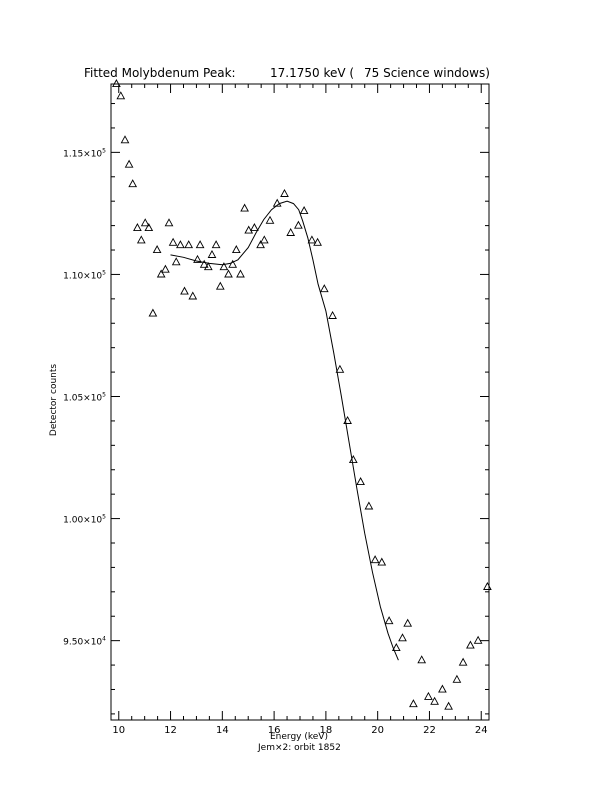  I want to click on x-tick-label: 10, so click(118, 730).